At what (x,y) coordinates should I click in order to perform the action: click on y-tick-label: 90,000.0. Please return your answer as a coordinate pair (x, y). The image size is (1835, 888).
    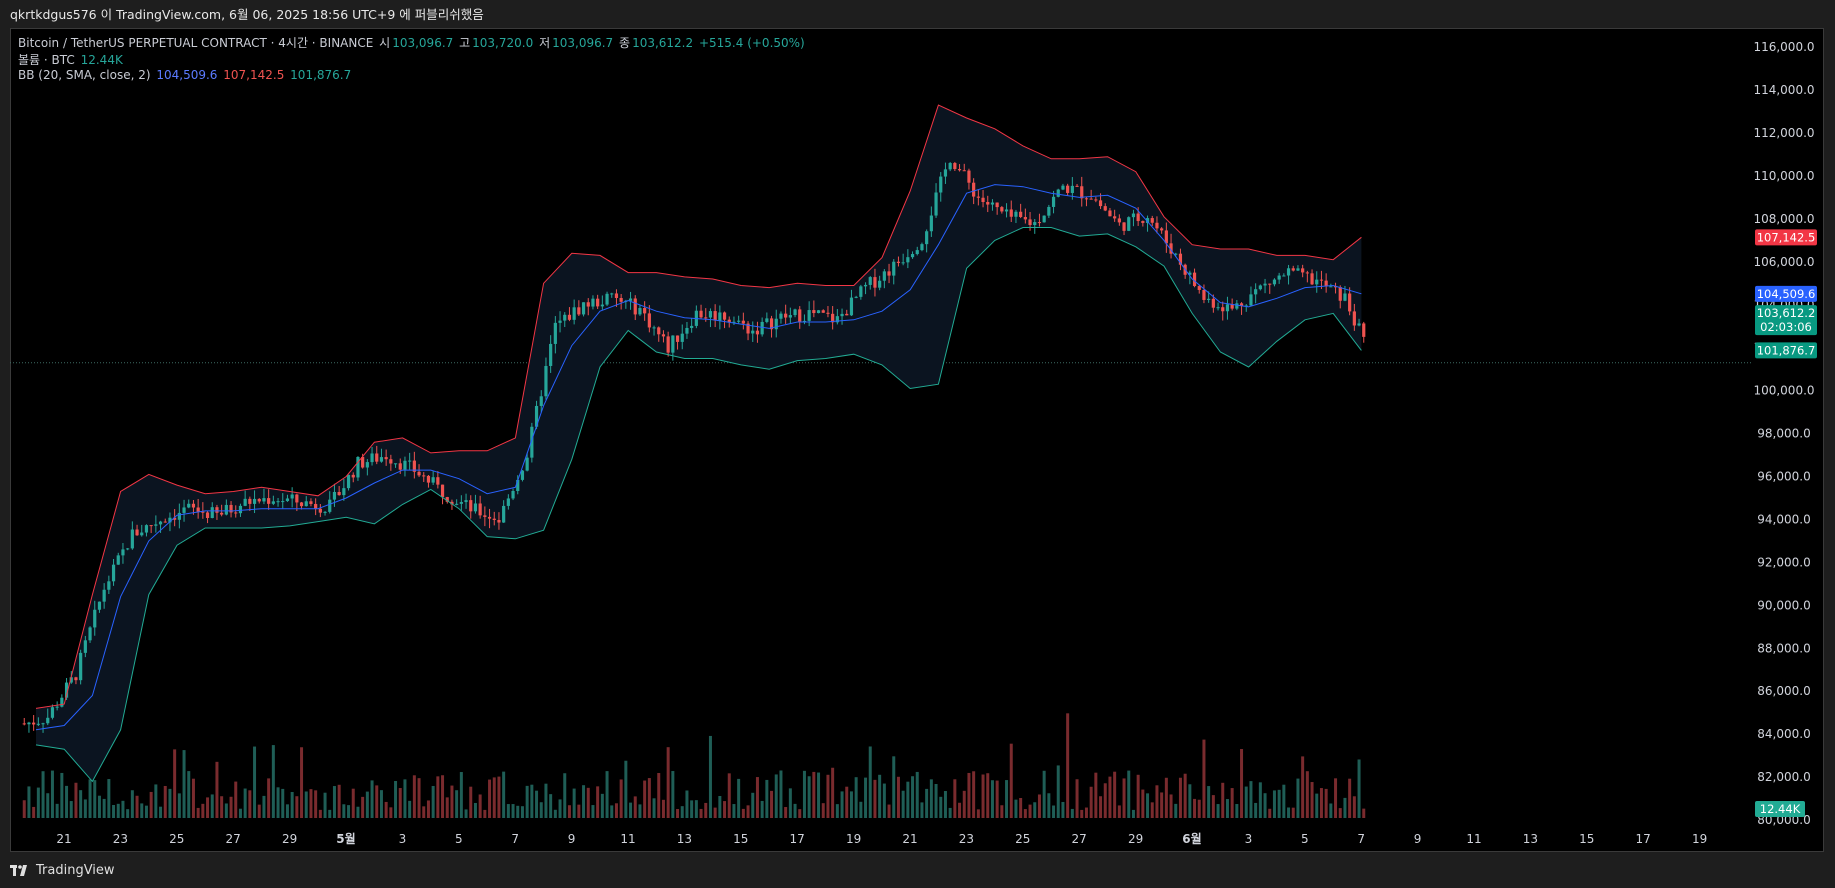
    Looking at the image, I should click on (1783, 605).